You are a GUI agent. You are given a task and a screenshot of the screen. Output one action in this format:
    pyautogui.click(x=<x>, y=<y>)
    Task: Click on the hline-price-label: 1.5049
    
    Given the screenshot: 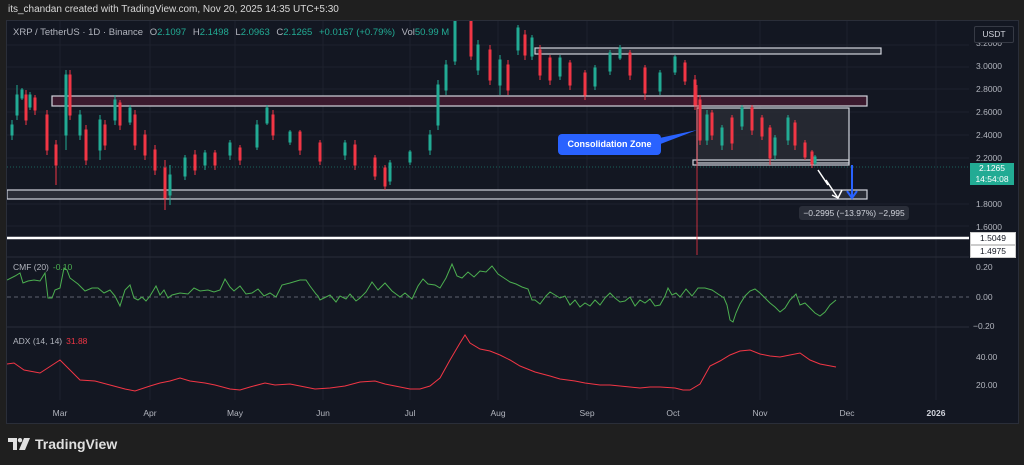 What is the action you would take?
    pyautogui.click(x=993, y=238)
    